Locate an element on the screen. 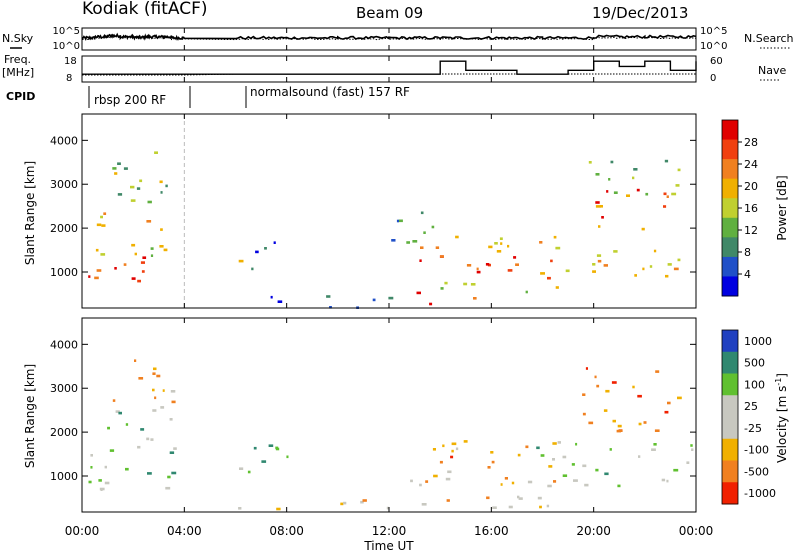  power-colorbar-ticks: 28 24 20 16 12 8 4 is located at coordinates (748, 208).